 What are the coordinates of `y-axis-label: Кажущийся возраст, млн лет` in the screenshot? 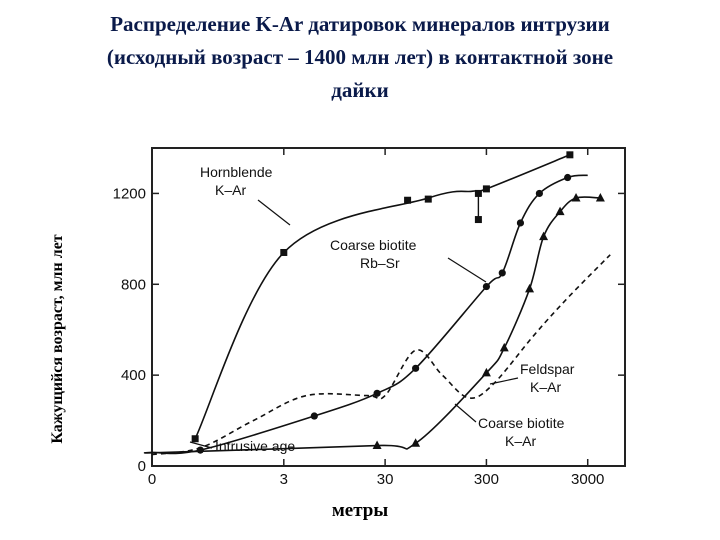 It's located at (57, 339).